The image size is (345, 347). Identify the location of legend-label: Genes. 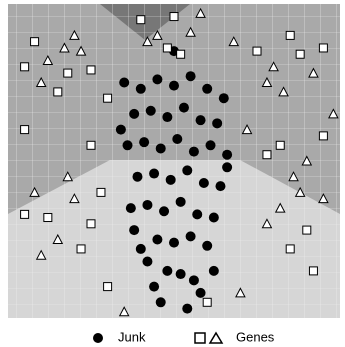
(255, 336).